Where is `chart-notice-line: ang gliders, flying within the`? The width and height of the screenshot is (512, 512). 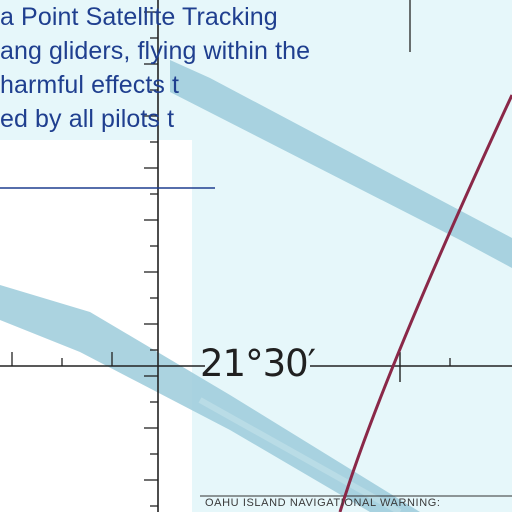 chart-notice-line: ang gliders, flying within the is located at coordinates (155, 51).